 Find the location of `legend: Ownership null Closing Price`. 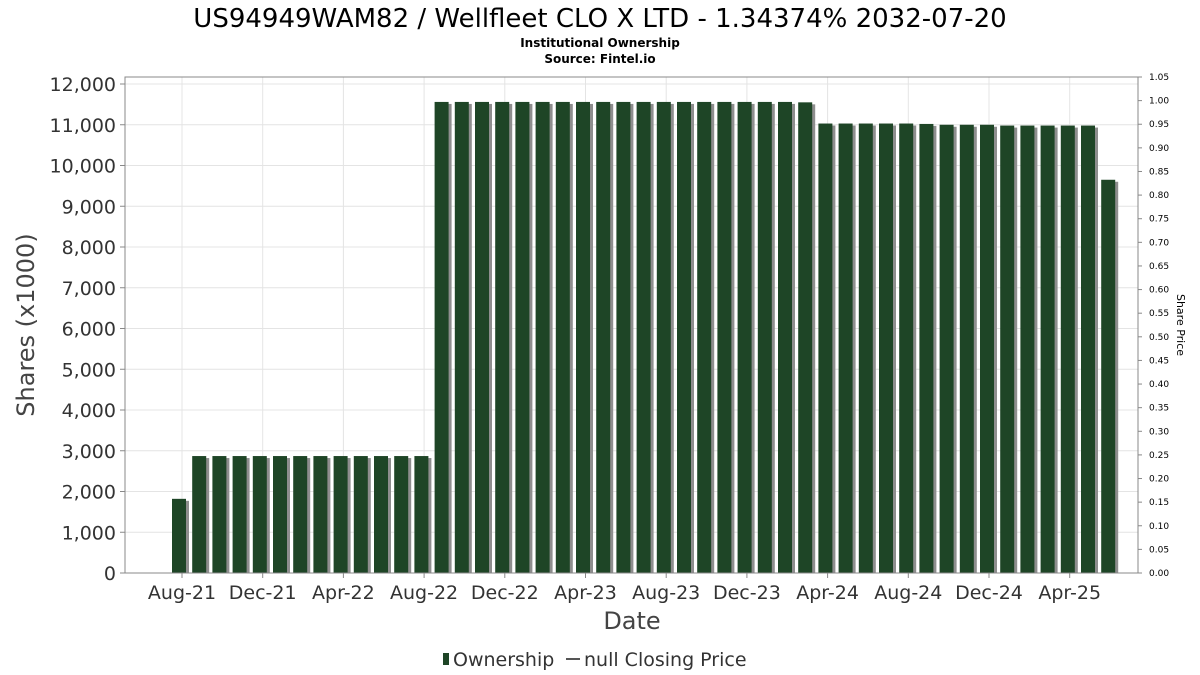

legend: Ownership null Closing Price is located at coordinates (595, 660).